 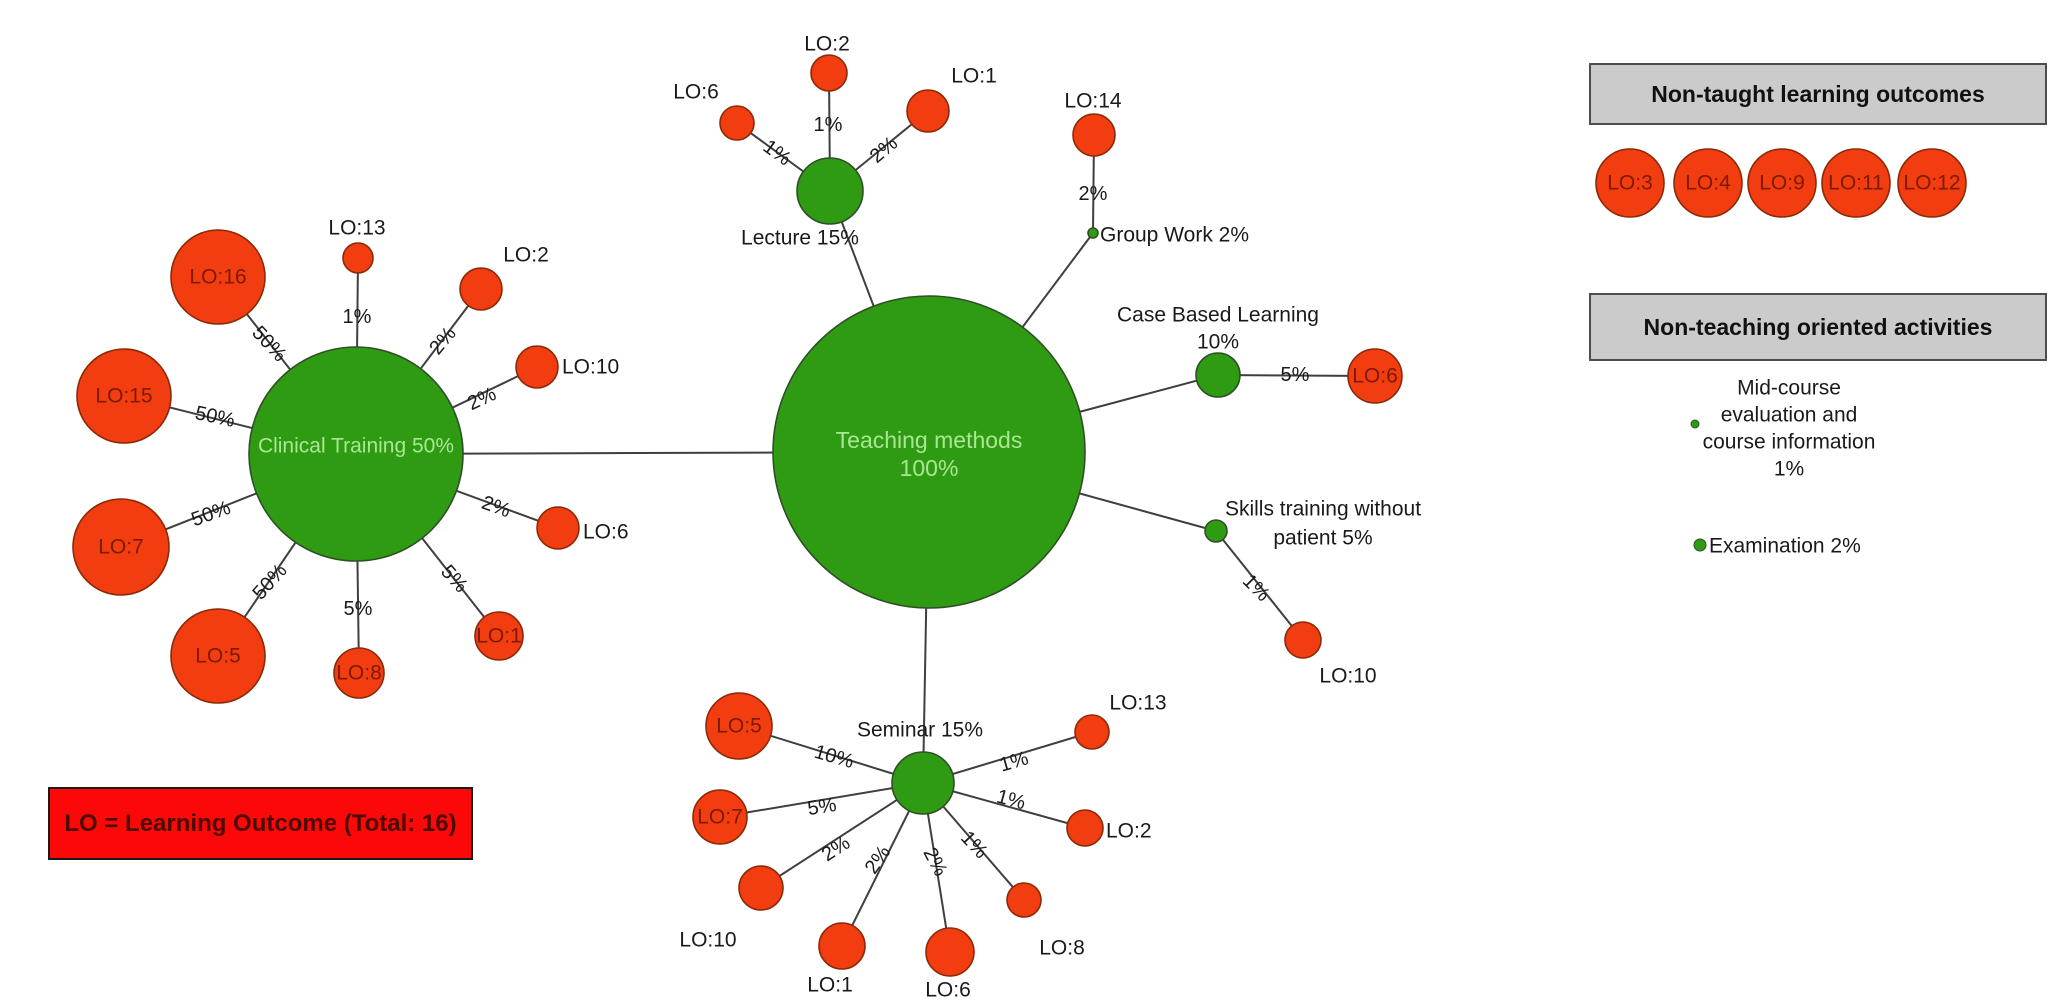 What do you see at coordinates (1137, 703) in the screenshot?
I see `outcome-label-seminar-lo-13: LO:13` at bounding box center [1137, 703].